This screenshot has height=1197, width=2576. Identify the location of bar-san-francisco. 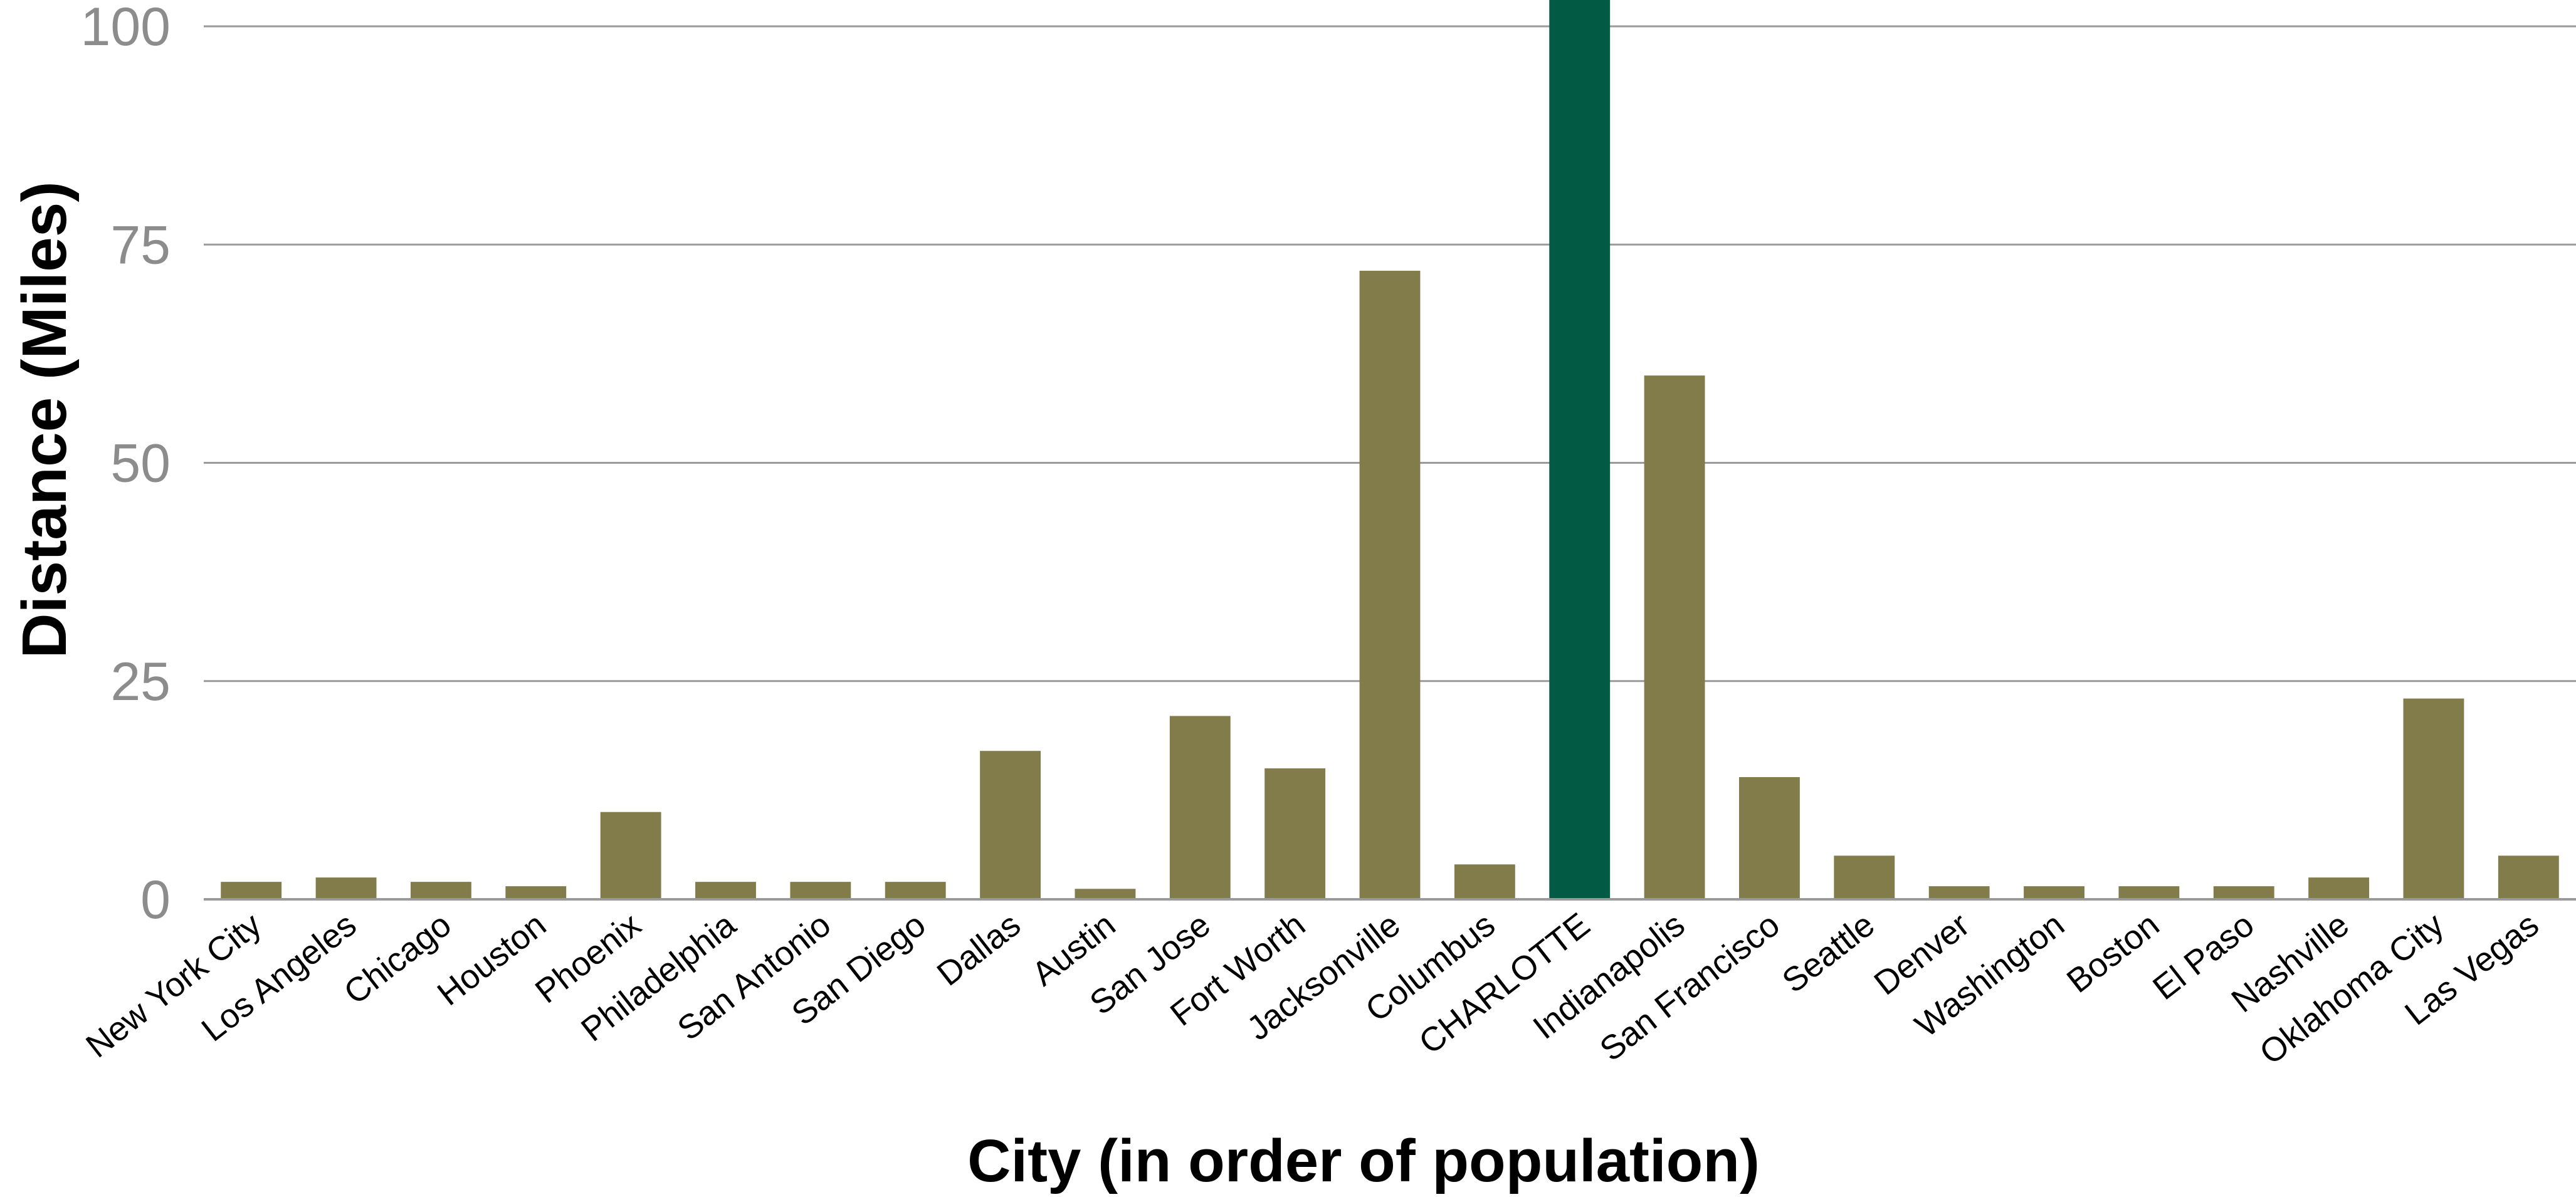
(1769, 837).